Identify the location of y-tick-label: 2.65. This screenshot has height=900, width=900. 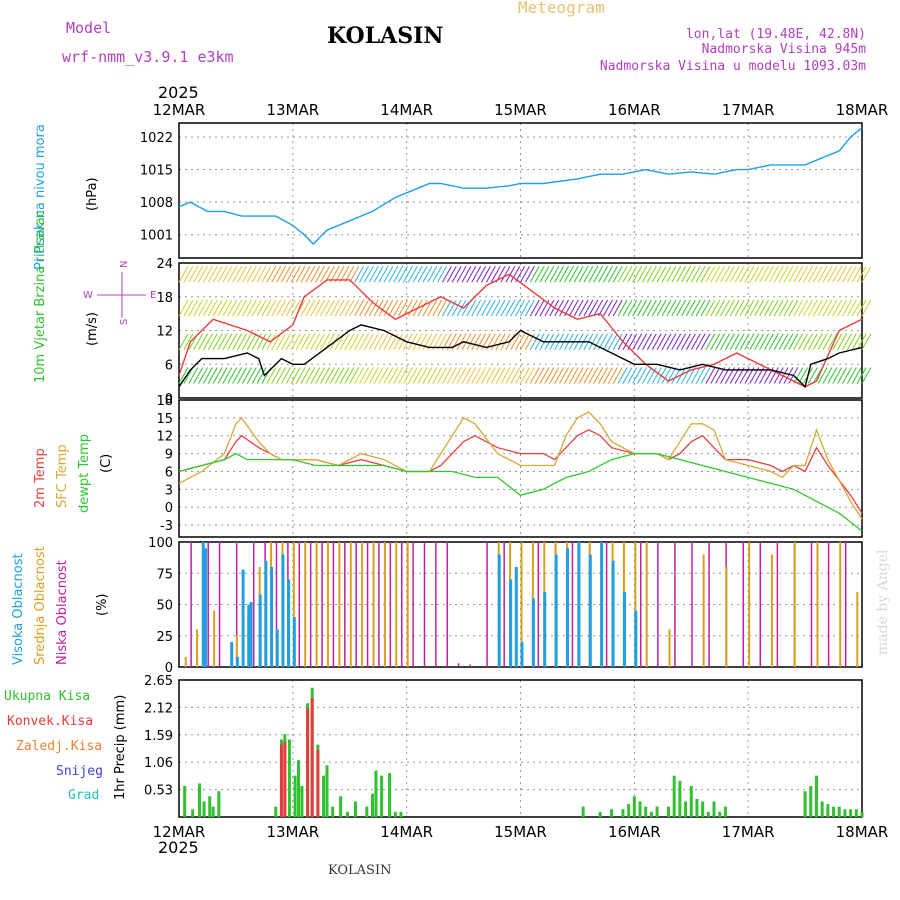
(158, 681).